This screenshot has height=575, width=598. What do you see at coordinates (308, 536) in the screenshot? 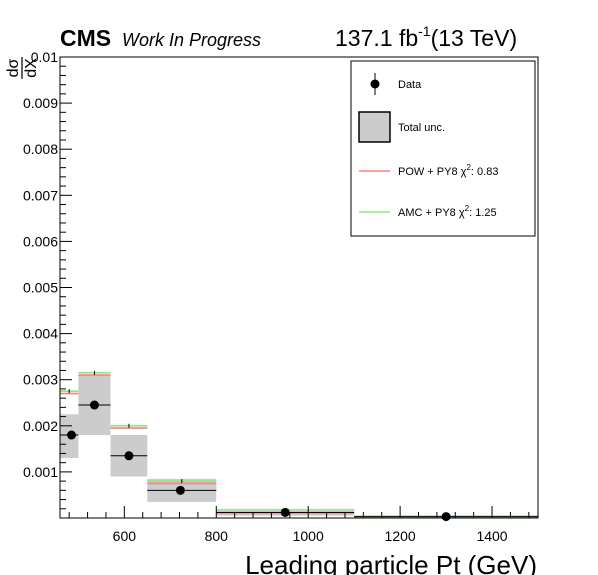
I see `x-tick-label: 1000` at bounding box center [308, 536].